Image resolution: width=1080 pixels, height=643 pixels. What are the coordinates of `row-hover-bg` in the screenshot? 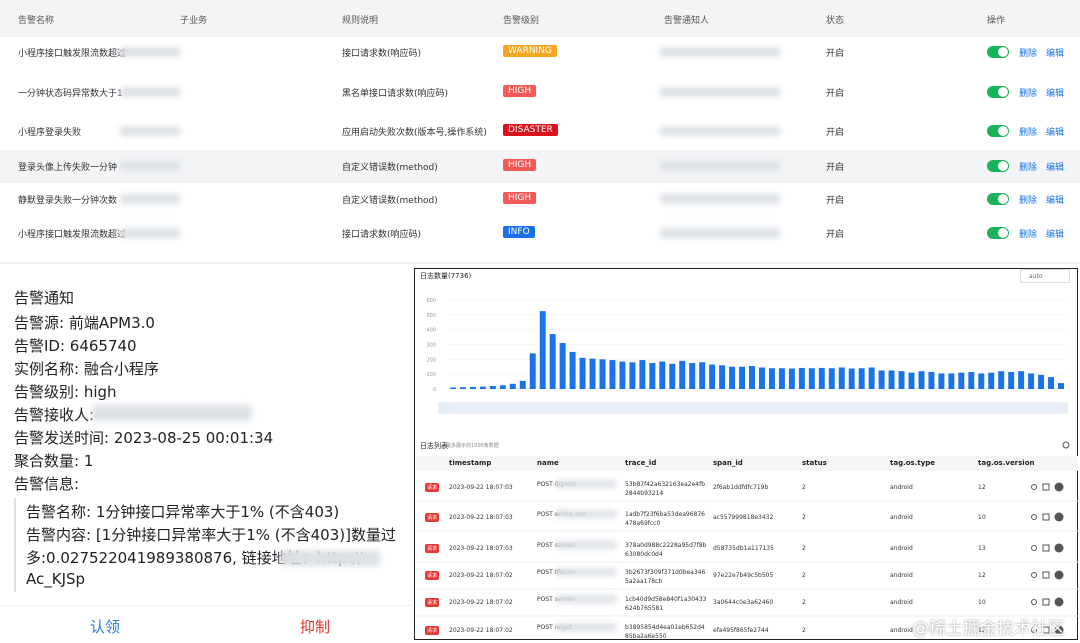 It's located at (540, 166).